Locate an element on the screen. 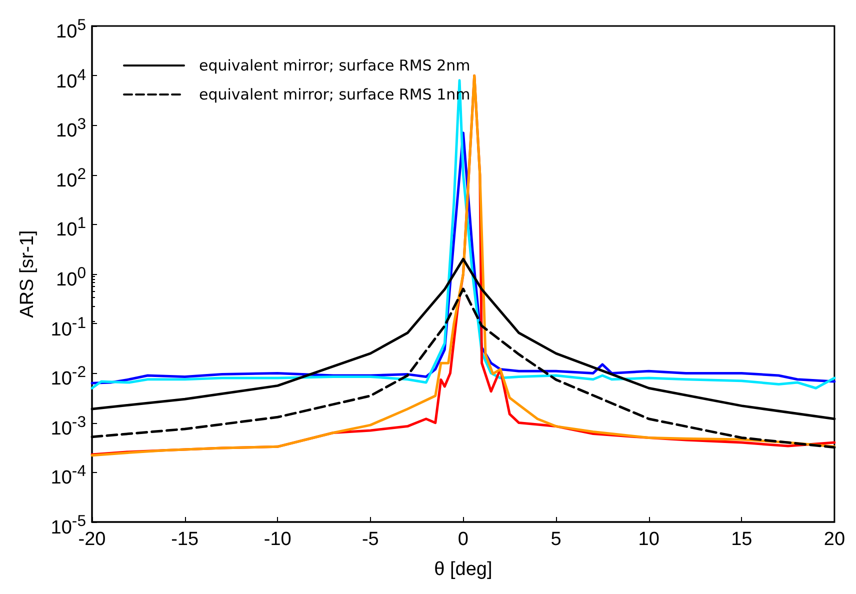  y-tick-label: 10$^{4}$ is located at coordinates (71, 79).